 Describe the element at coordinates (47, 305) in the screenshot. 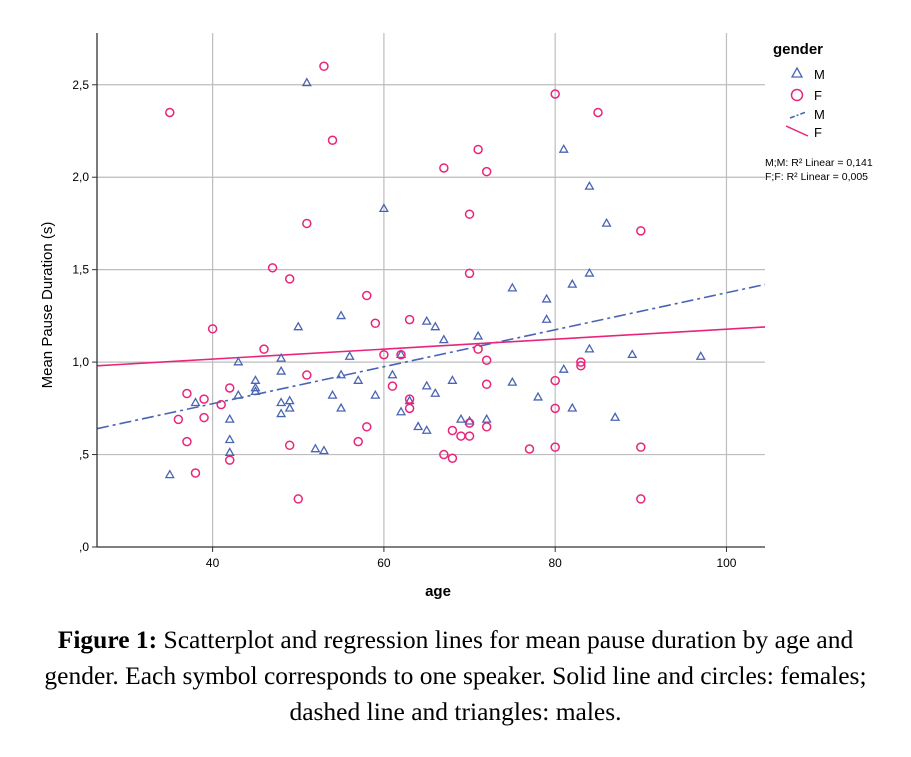

I see `y-axis-label: Mean Pause Duration (s)` at that location.